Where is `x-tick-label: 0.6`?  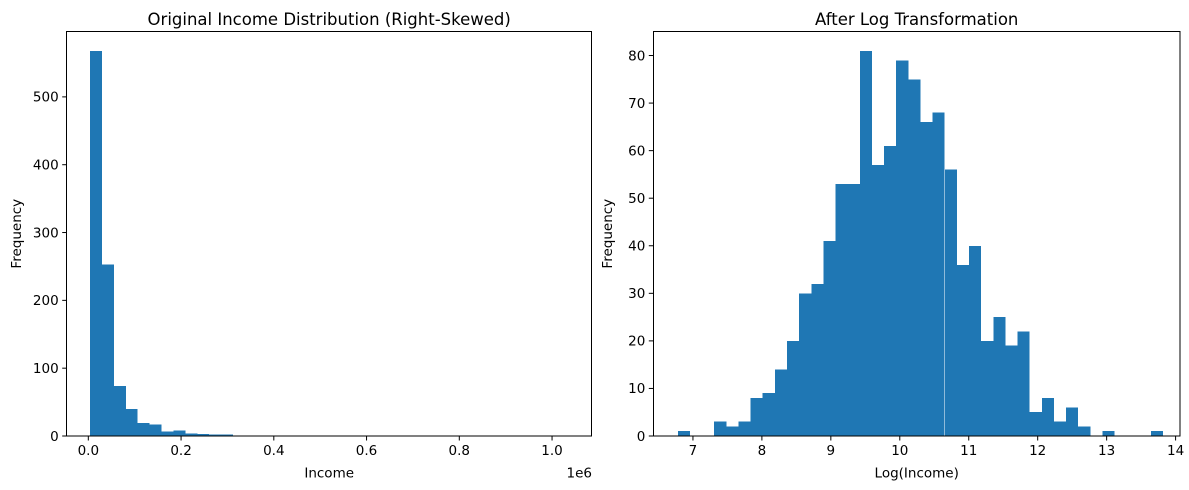 x-tick-label: 0.6 is located at coordinates (366, 451).